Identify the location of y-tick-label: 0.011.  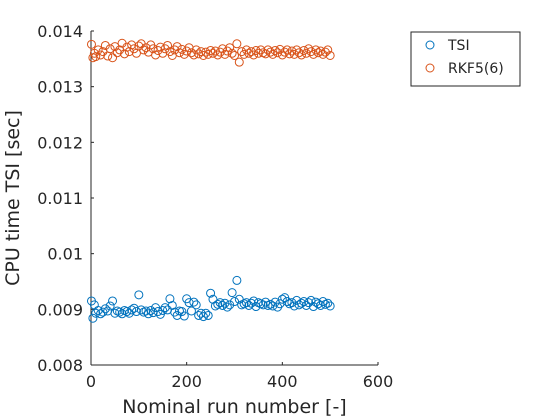
(60, 198).